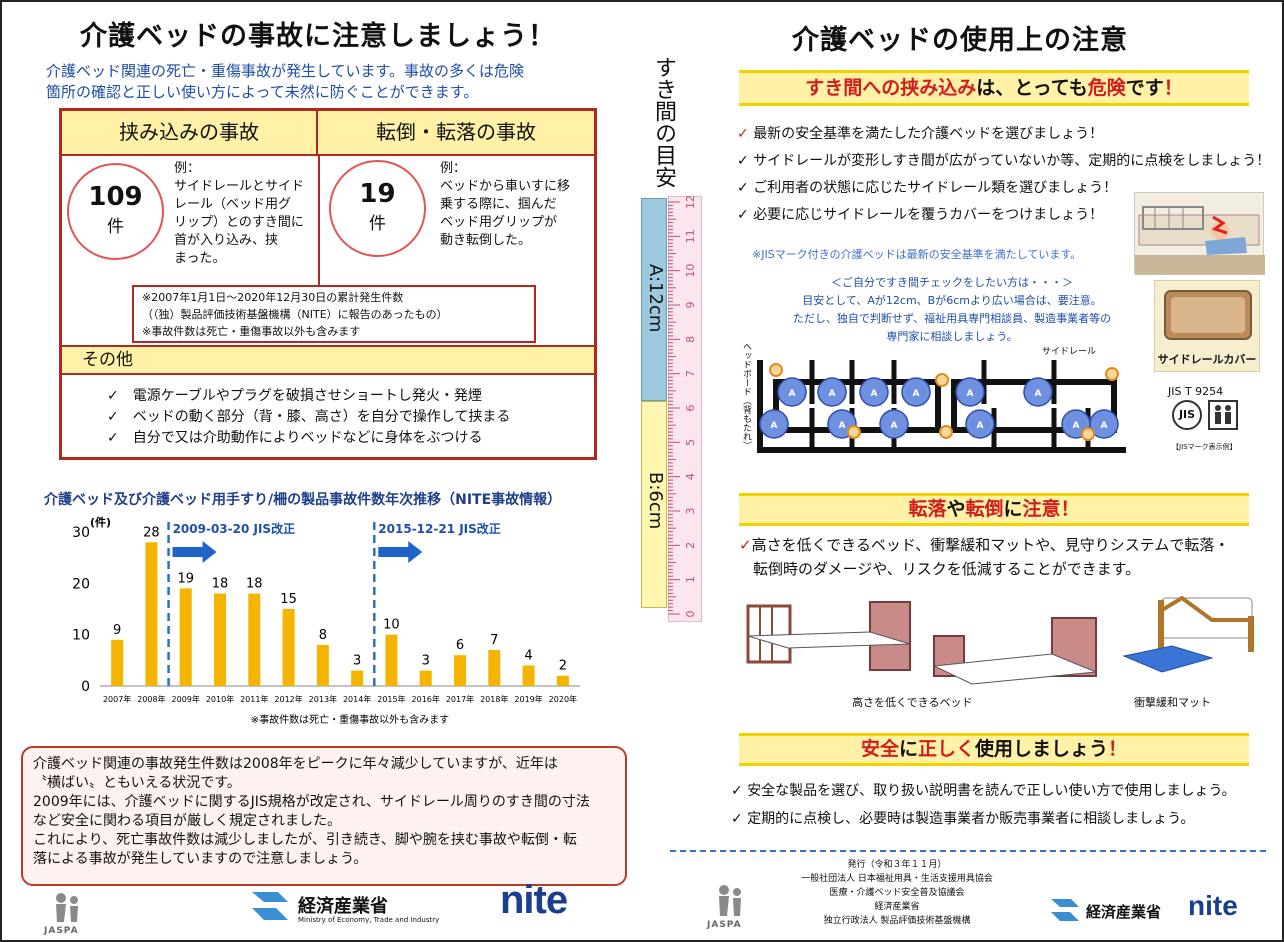  Describe the element at coordinates (295, 438) in the screenshot. I see `other-item: ✓ 自分で又は介助動作によりベッドなどに身体をぶつける` at that location.